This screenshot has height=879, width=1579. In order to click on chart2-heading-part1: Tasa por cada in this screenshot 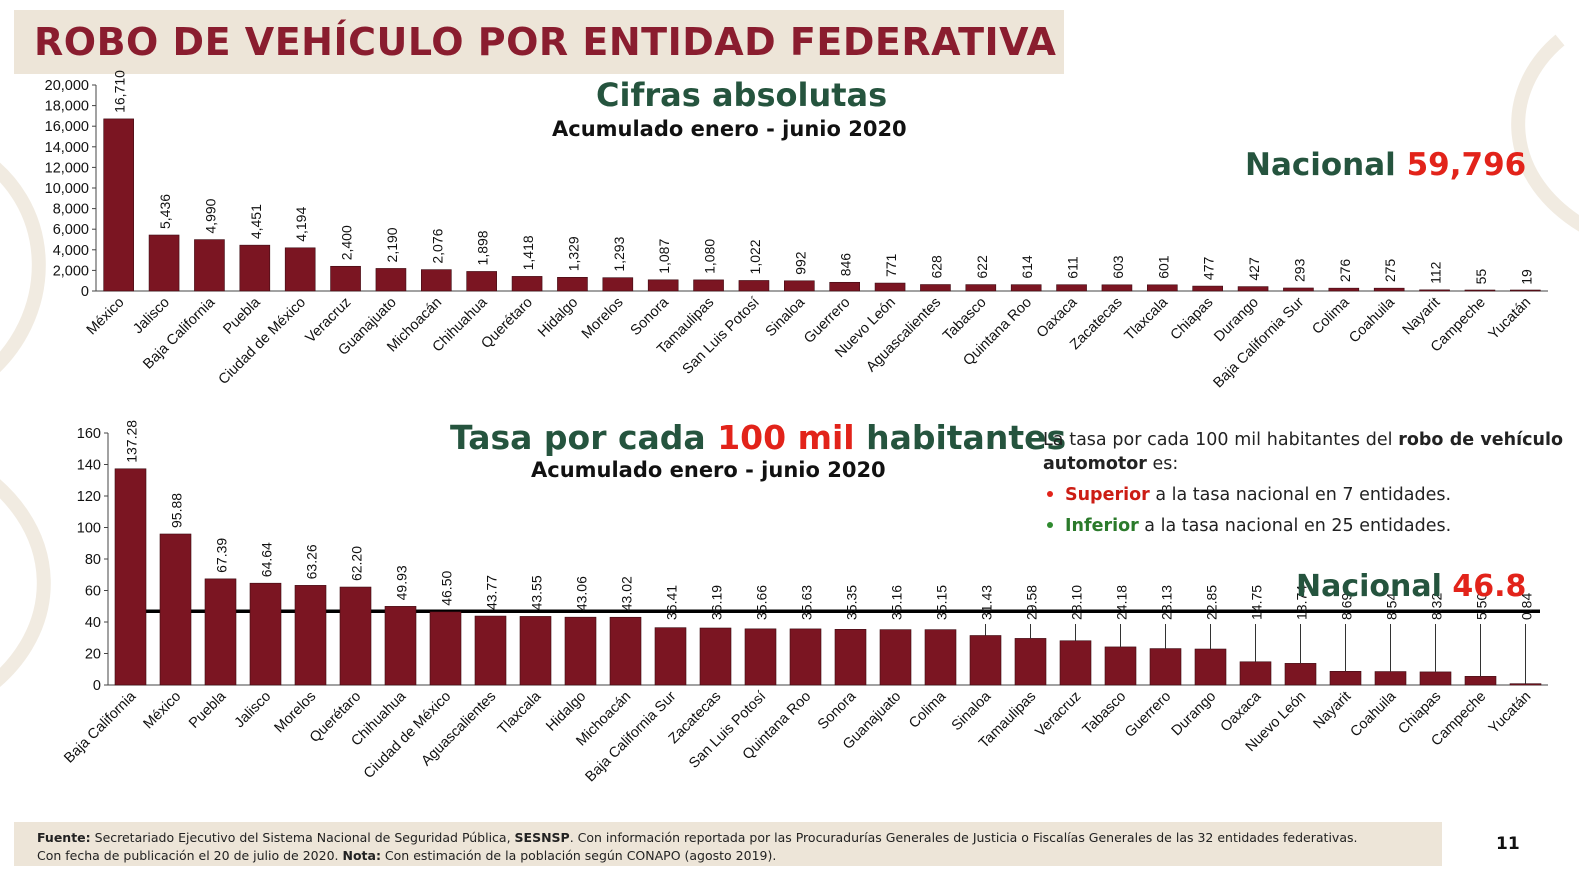, I will do `click(584, 437)`.